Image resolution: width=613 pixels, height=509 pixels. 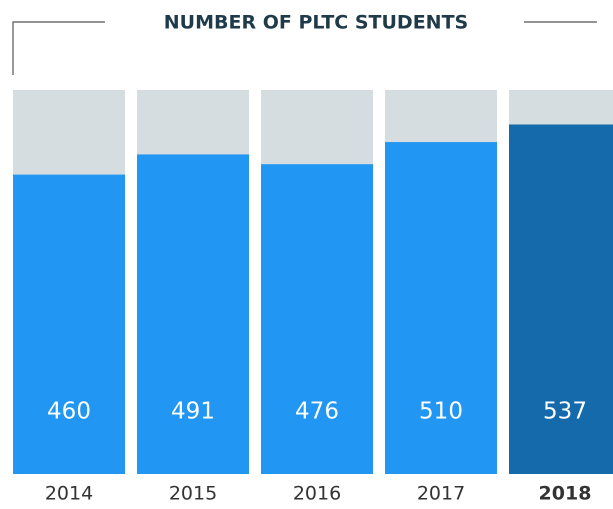 What do you see at coordinates (193, 494) in the screenshot?
I see `x-tick-label: 2015` at bounding box center [193, 494].